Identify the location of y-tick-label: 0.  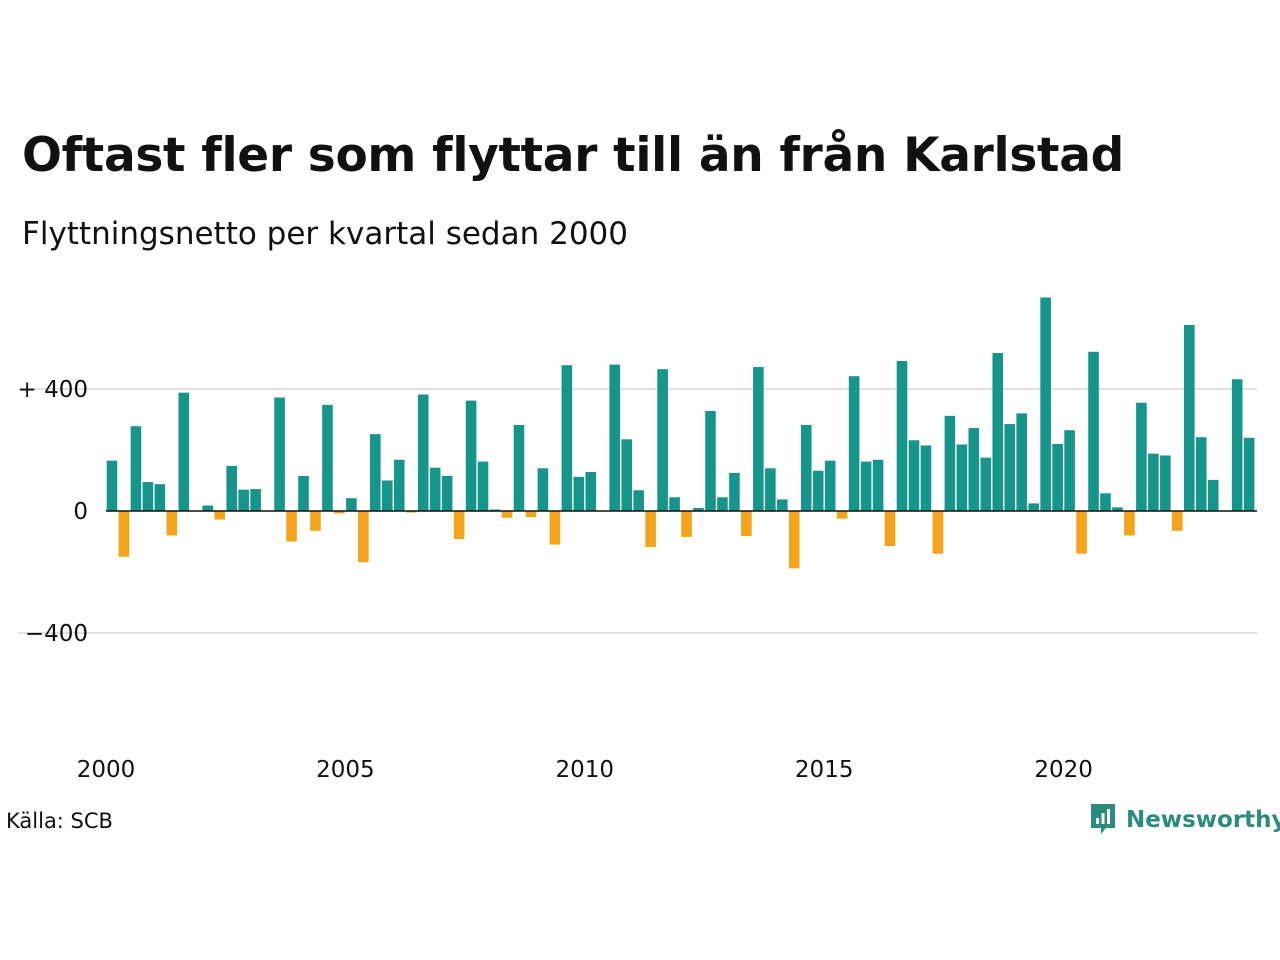
(80, 512).